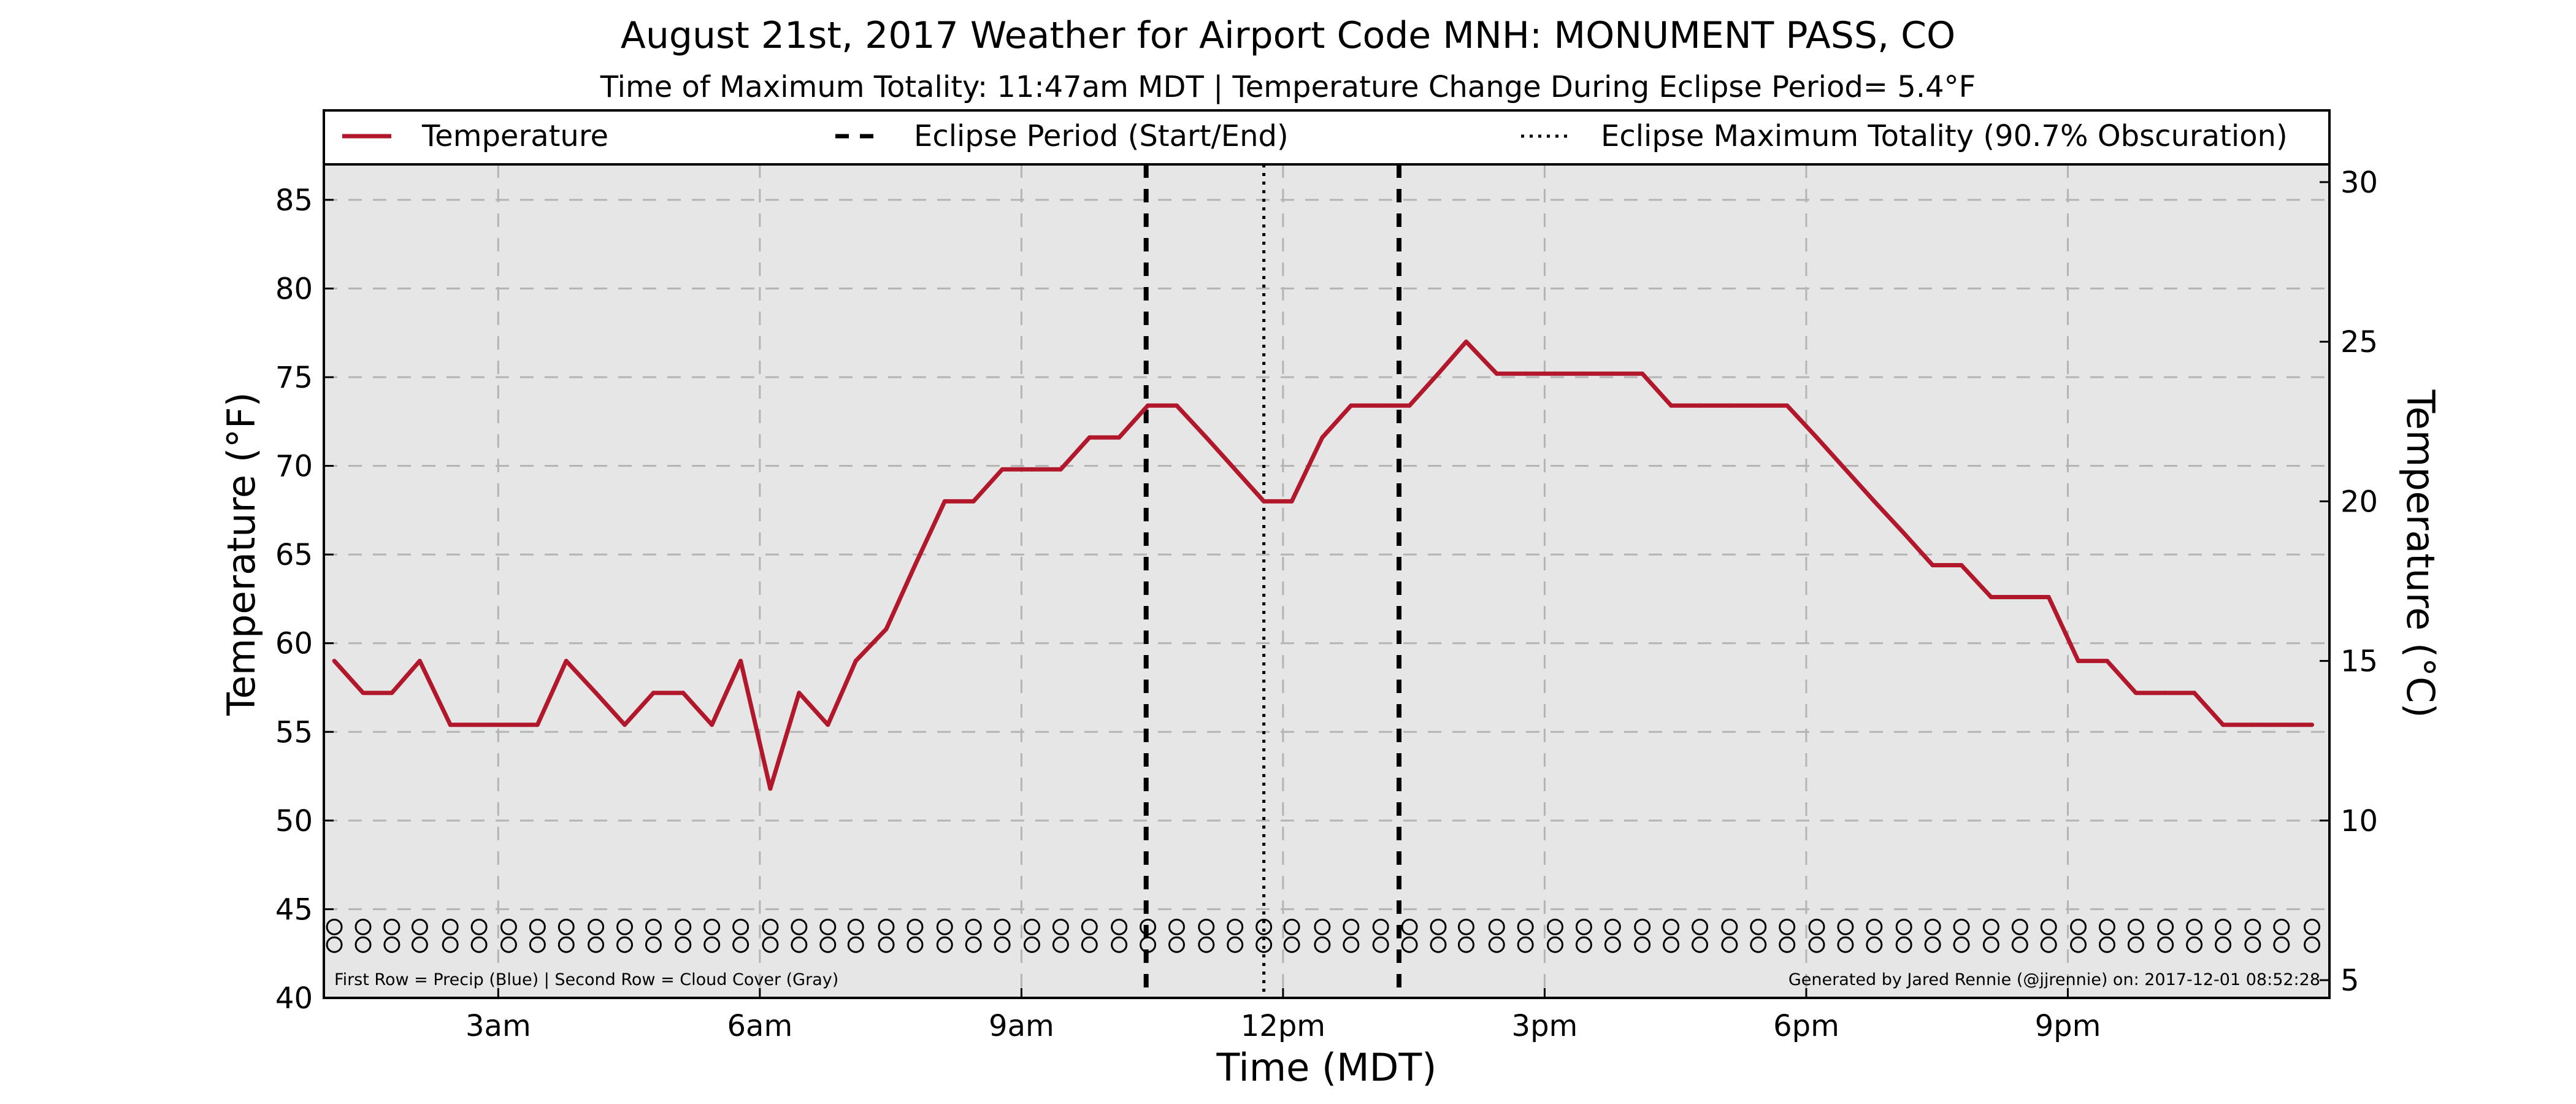 The image size is (2576, 1104). I want to click on y-tick-label-right: 20, so click(2359, 502).